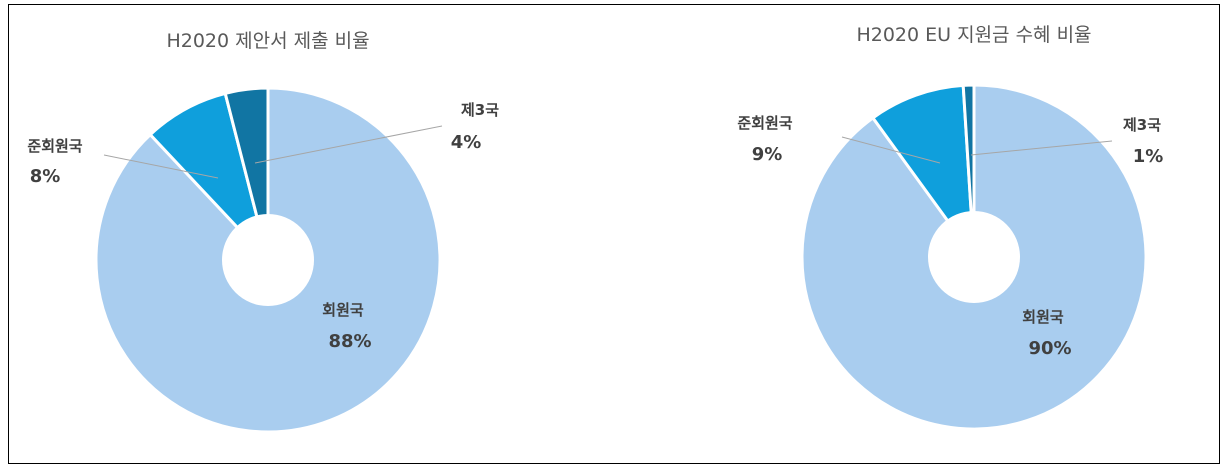 Image resolution: width=1223 pixels, height=464 pixels. Describe the element at coordinates (923, 171) in the screenshot. I see `pie-slice-associated` at that location.